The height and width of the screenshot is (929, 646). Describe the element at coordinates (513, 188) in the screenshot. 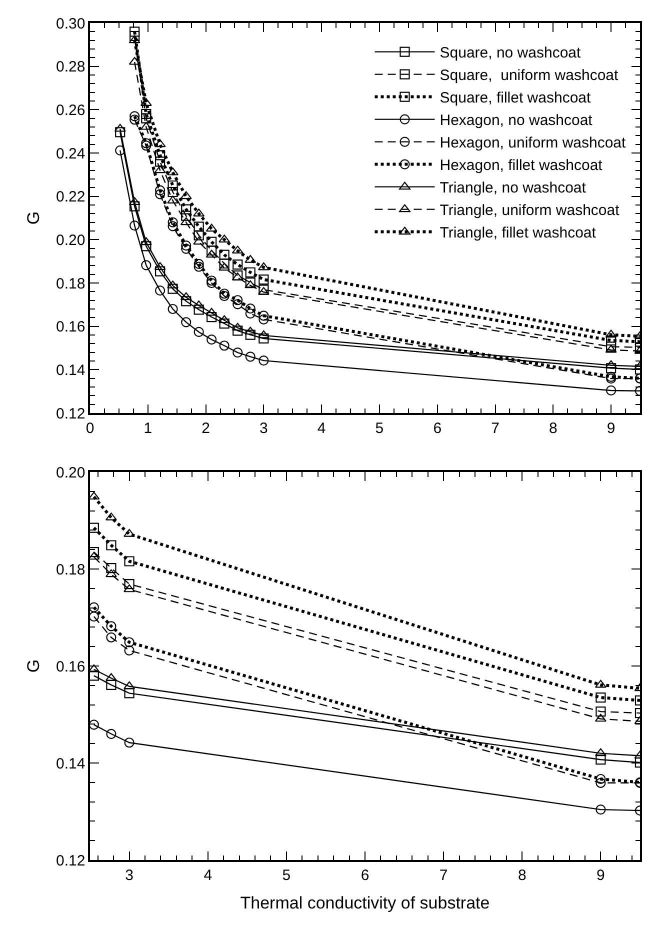

I see `legend-label: Triangle, no washcoat` at that location.